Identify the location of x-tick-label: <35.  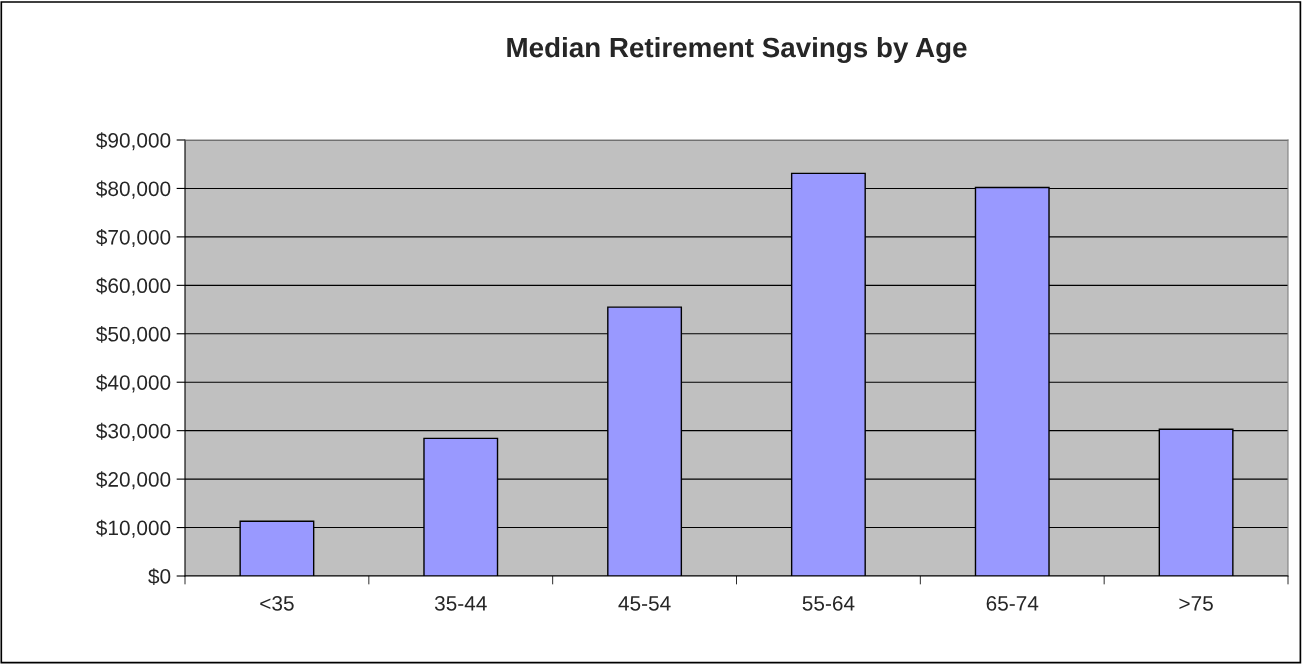
(277, 603).